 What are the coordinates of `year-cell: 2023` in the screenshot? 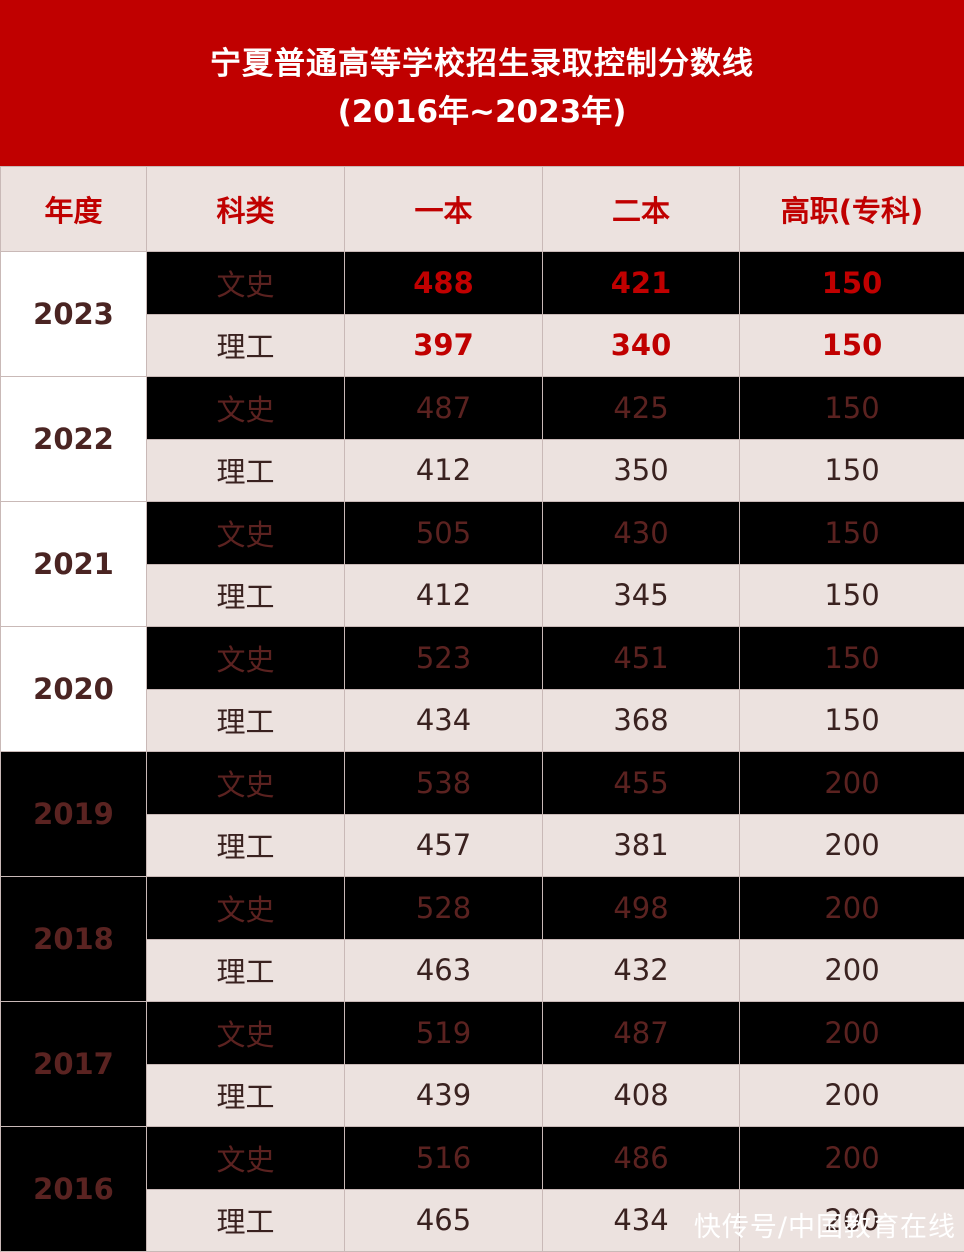 It's located at (73, 314).